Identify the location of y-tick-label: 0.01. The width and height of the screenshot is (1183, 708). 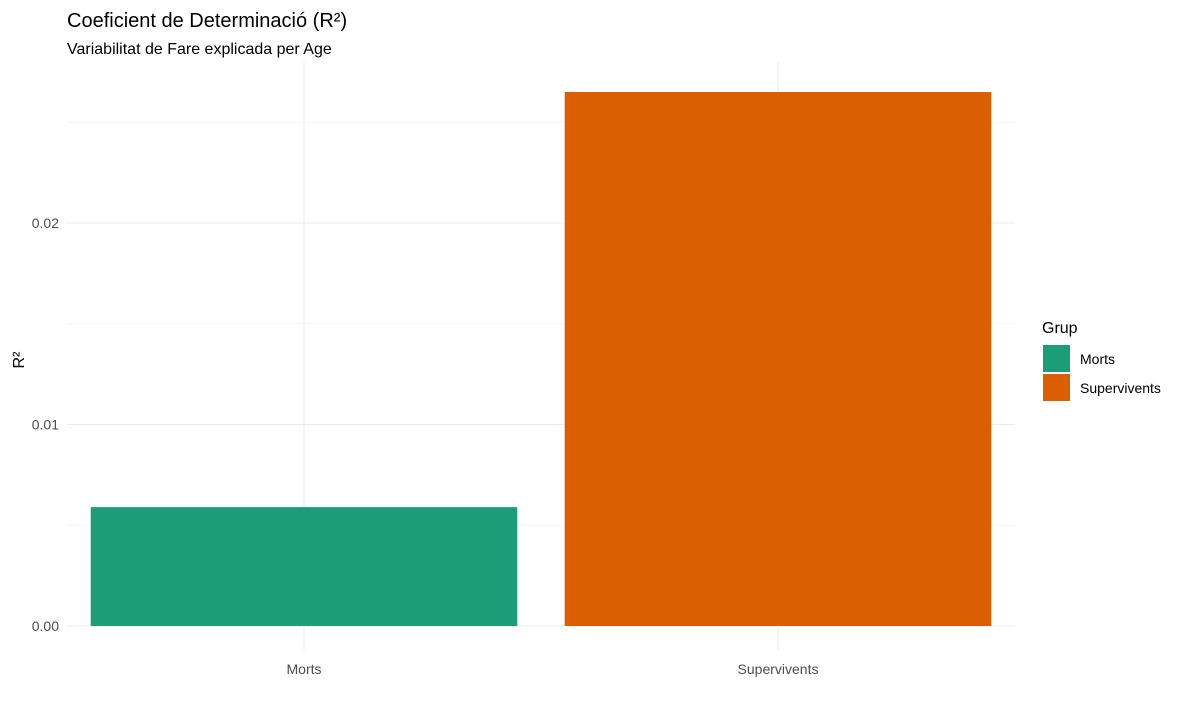
(45, 425).